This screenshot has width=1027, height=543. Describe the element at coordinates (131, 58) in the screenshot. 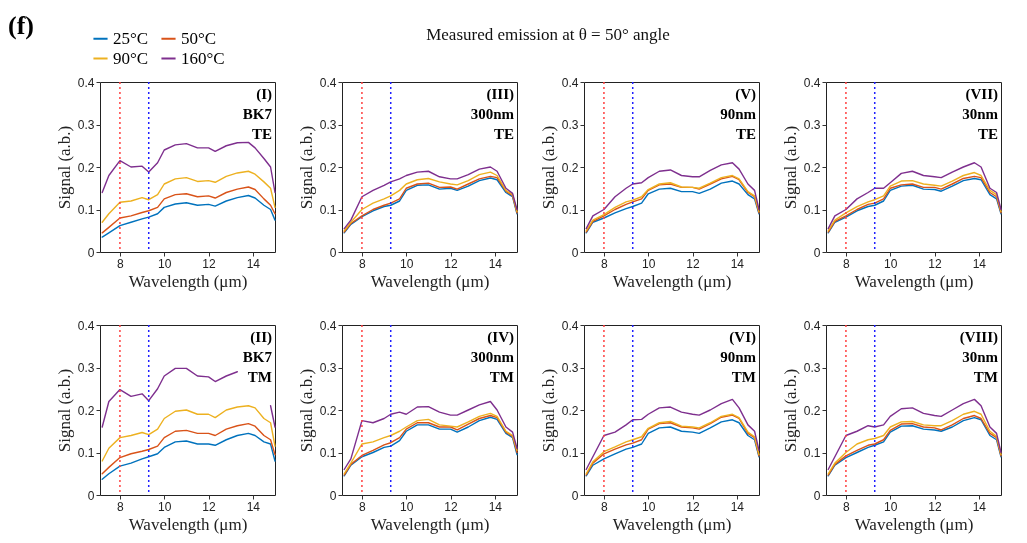

I see `legend-label: 90°C` at that location.